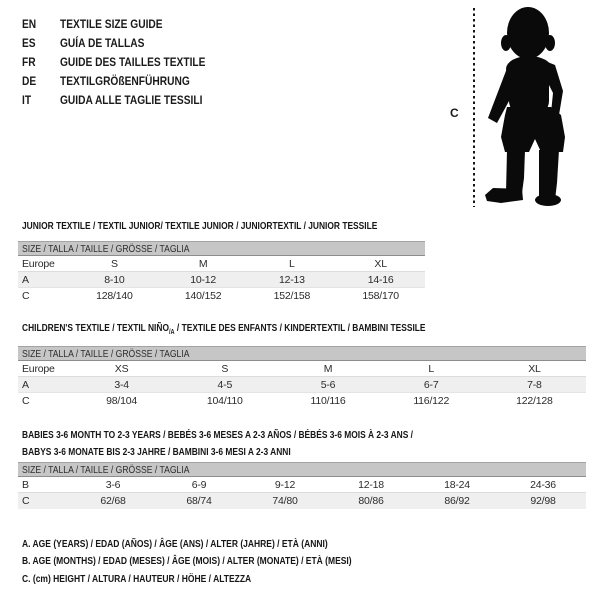 The height and width of the screenshot is (600, 600). Describe the element at coordinates (41, 100) in the screenshot. I see `language-code: IT` at that location.